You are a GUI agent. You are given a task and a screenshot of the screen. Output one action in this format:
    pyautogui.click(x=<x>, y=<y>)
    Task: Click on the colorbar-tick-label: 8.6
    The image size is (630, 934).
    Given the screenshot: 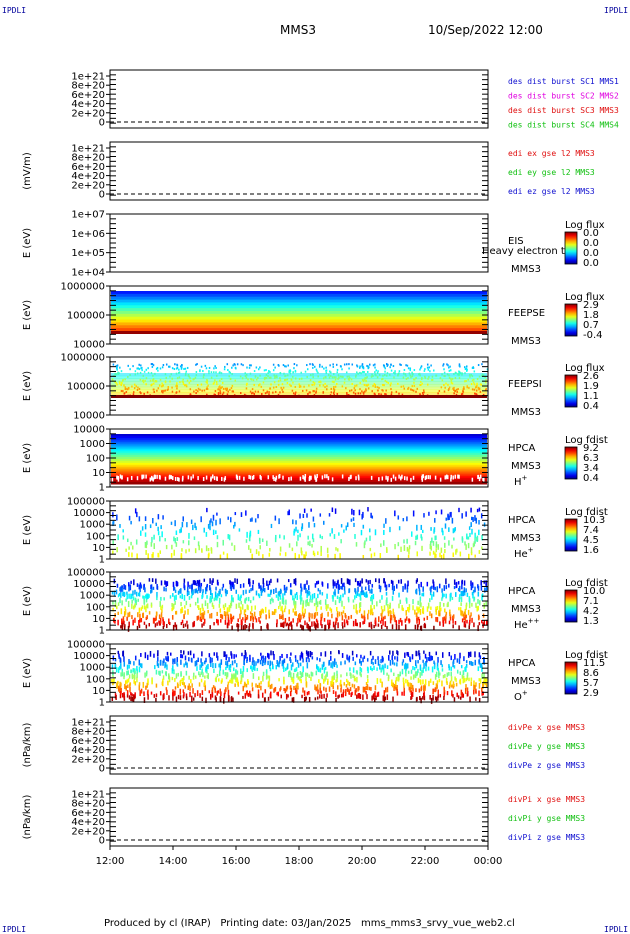 What is the action you would take?
    pyautogui.click(x=591, y=673)
    